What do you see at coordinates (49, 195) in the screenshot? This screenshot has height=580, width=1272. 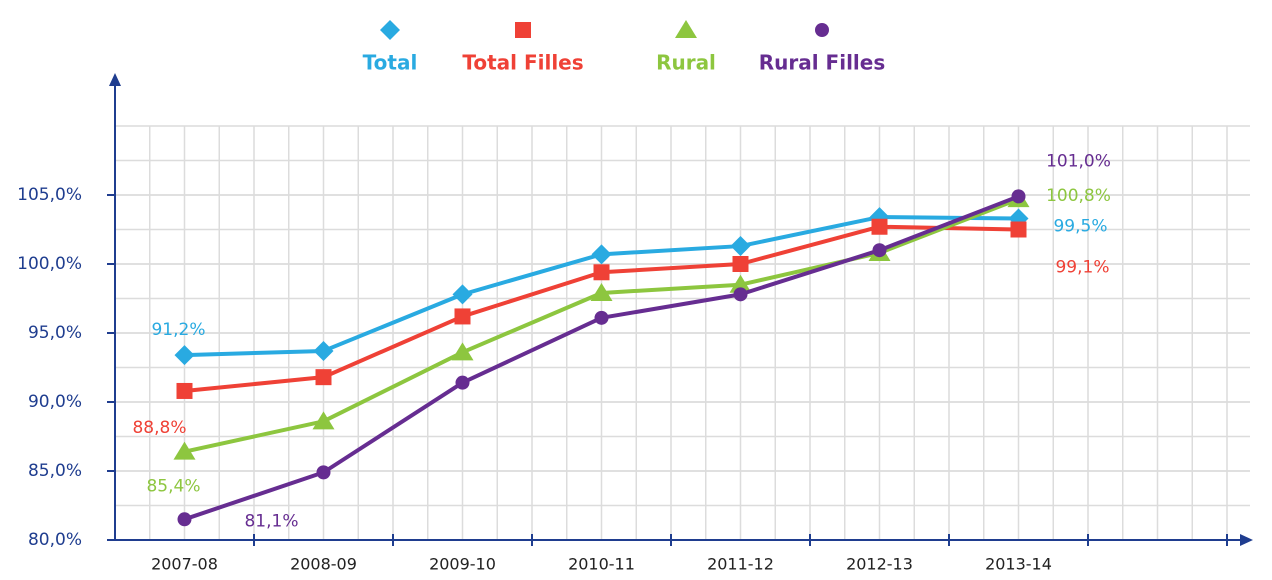 I see `y-tick-label: 105,0%` at bounding box center [49, 195].